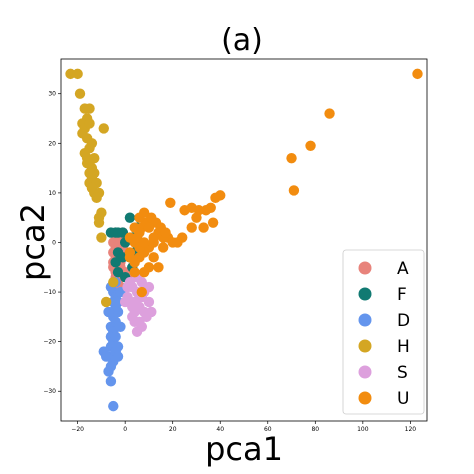  Describe the element at coordinates (411, 429) in the screenshot. I see `x-tick-label-7: 120` at that location.